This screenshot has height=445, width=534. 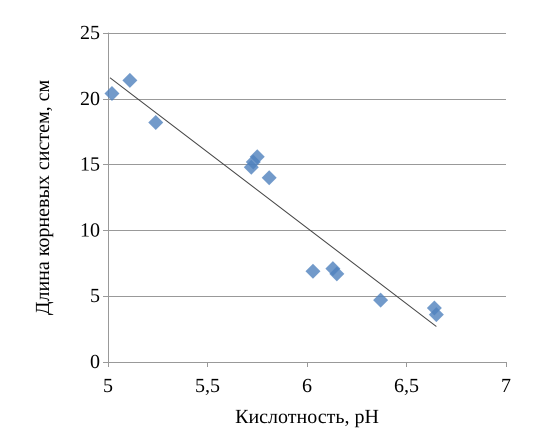 What do you see at coordinates (95, 296) in the screenshot?
I see `y-tick-label: 5` at bounding box center [95, 296].